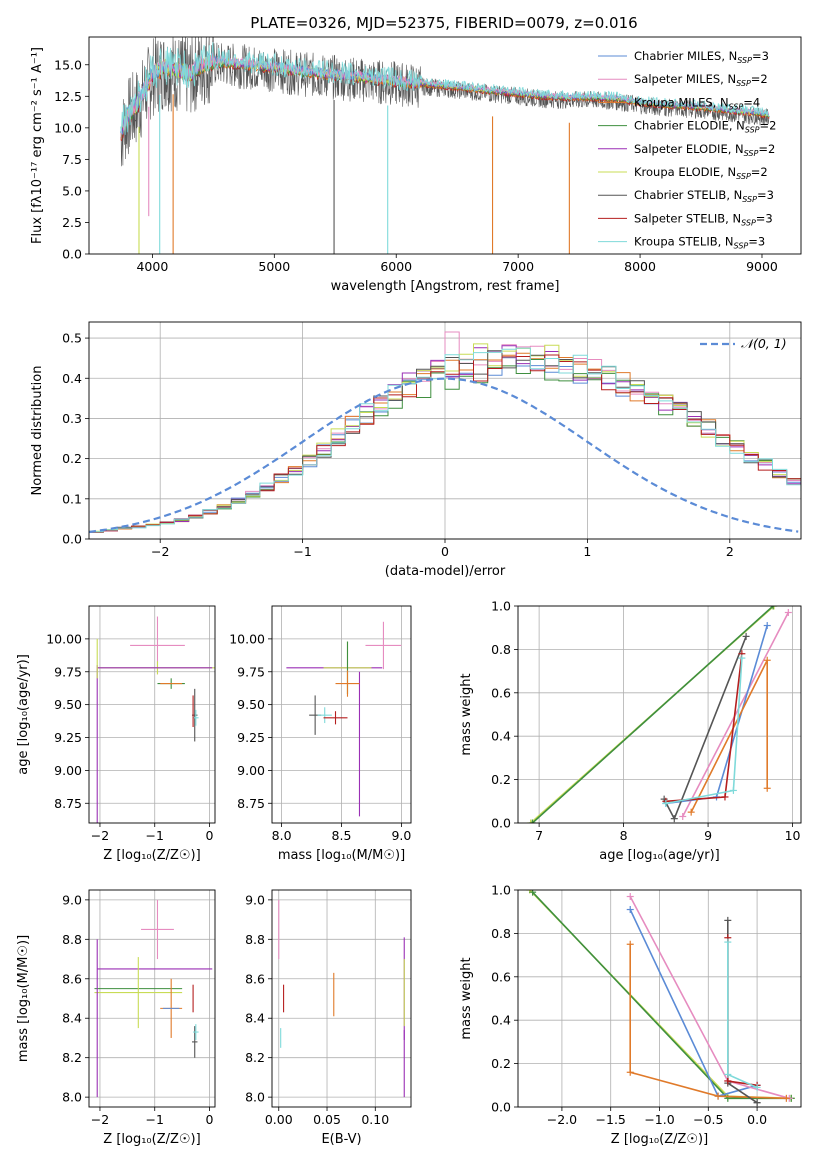 The width and height of the screenshot is (819, 1170). I want to click on x-tick-label: 9.0, so click(401, 835).